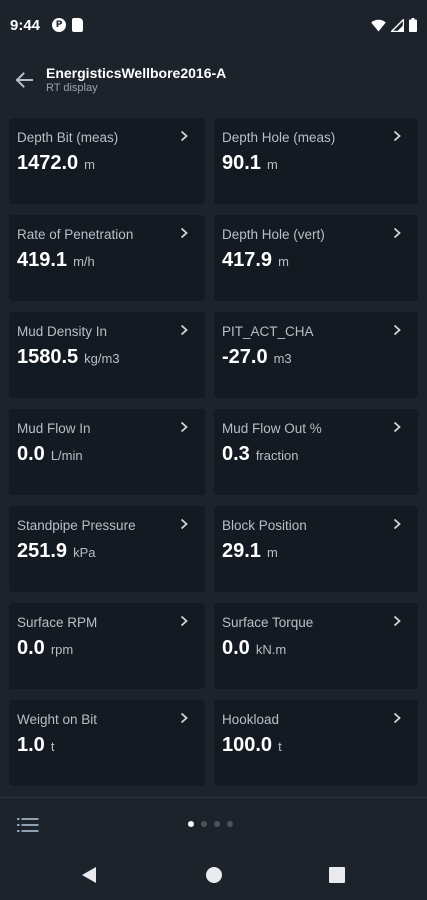 The image size is (427, 900). I want to click on rt-card-label: Weight on Bit, so click(57, 719).